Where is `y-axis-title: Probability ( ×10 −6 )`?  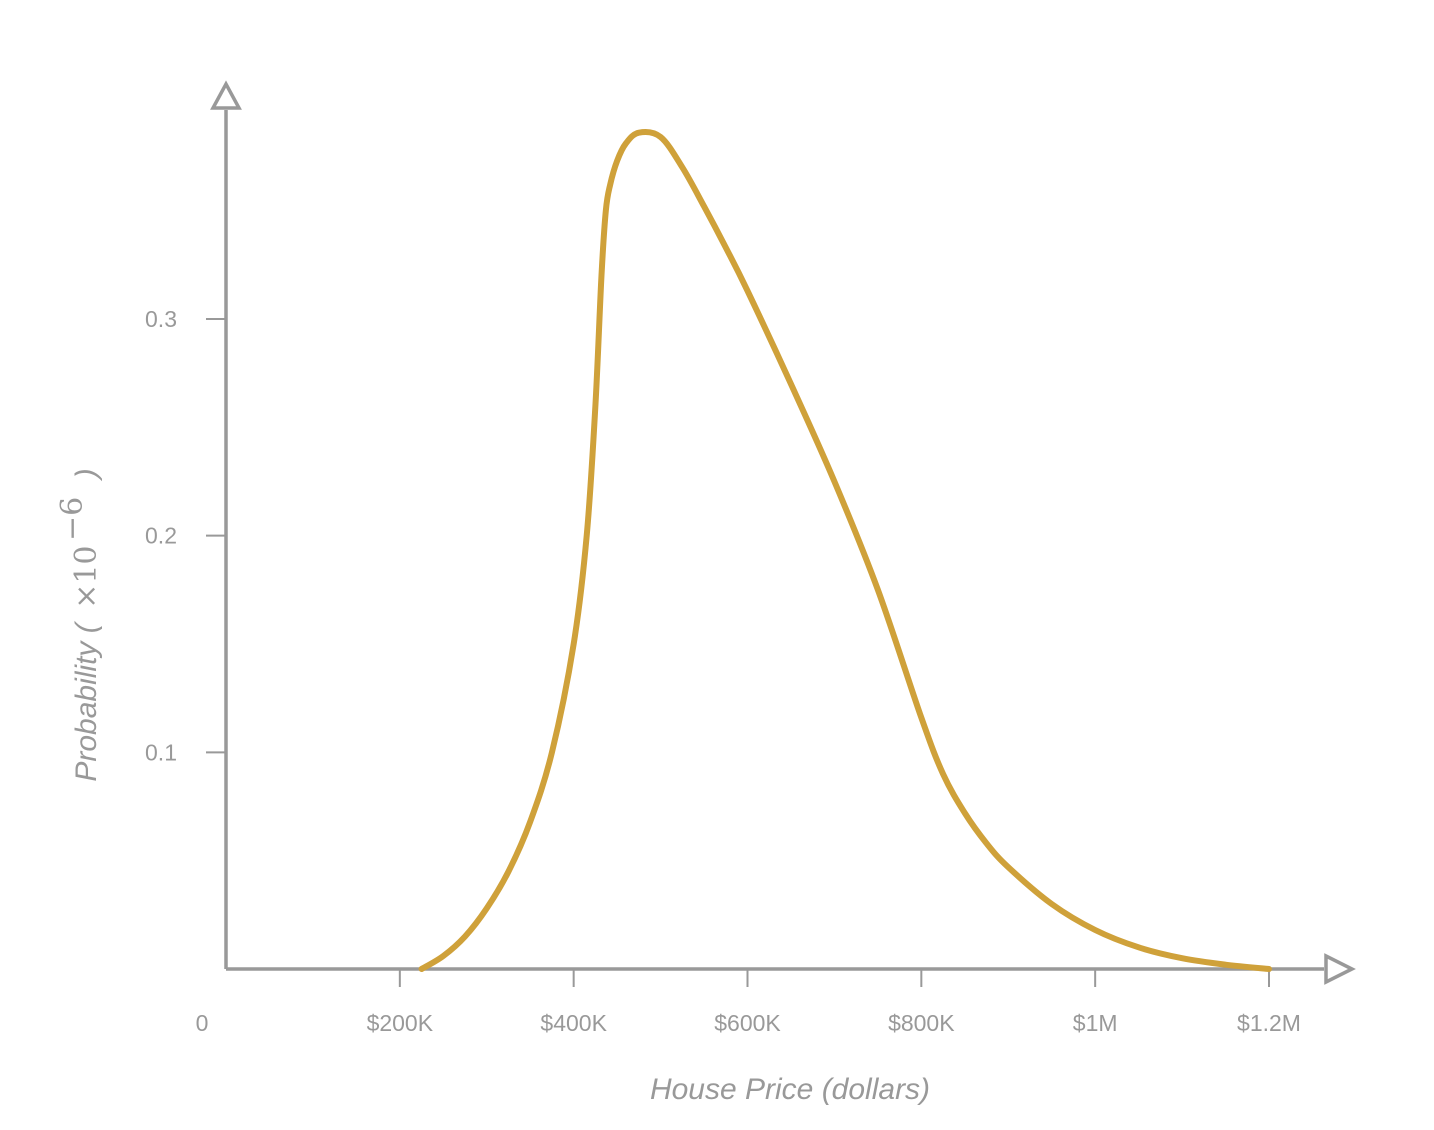
y-axis-title: Probability ( ×10 −6 ) is located at coordinates (79, 624).